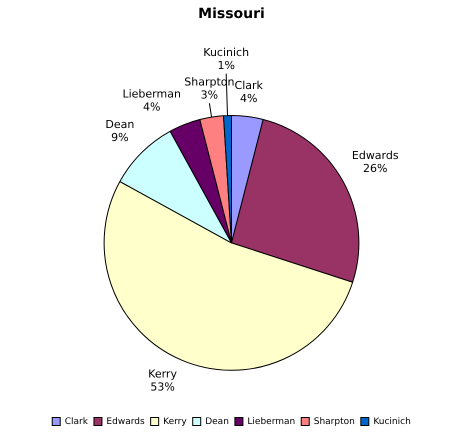 The image size is (463, 440). What do you see at coordinates (375, 155) in the screenshot?
I see `slice-label: Edwards` at bounding box center [375, 155].